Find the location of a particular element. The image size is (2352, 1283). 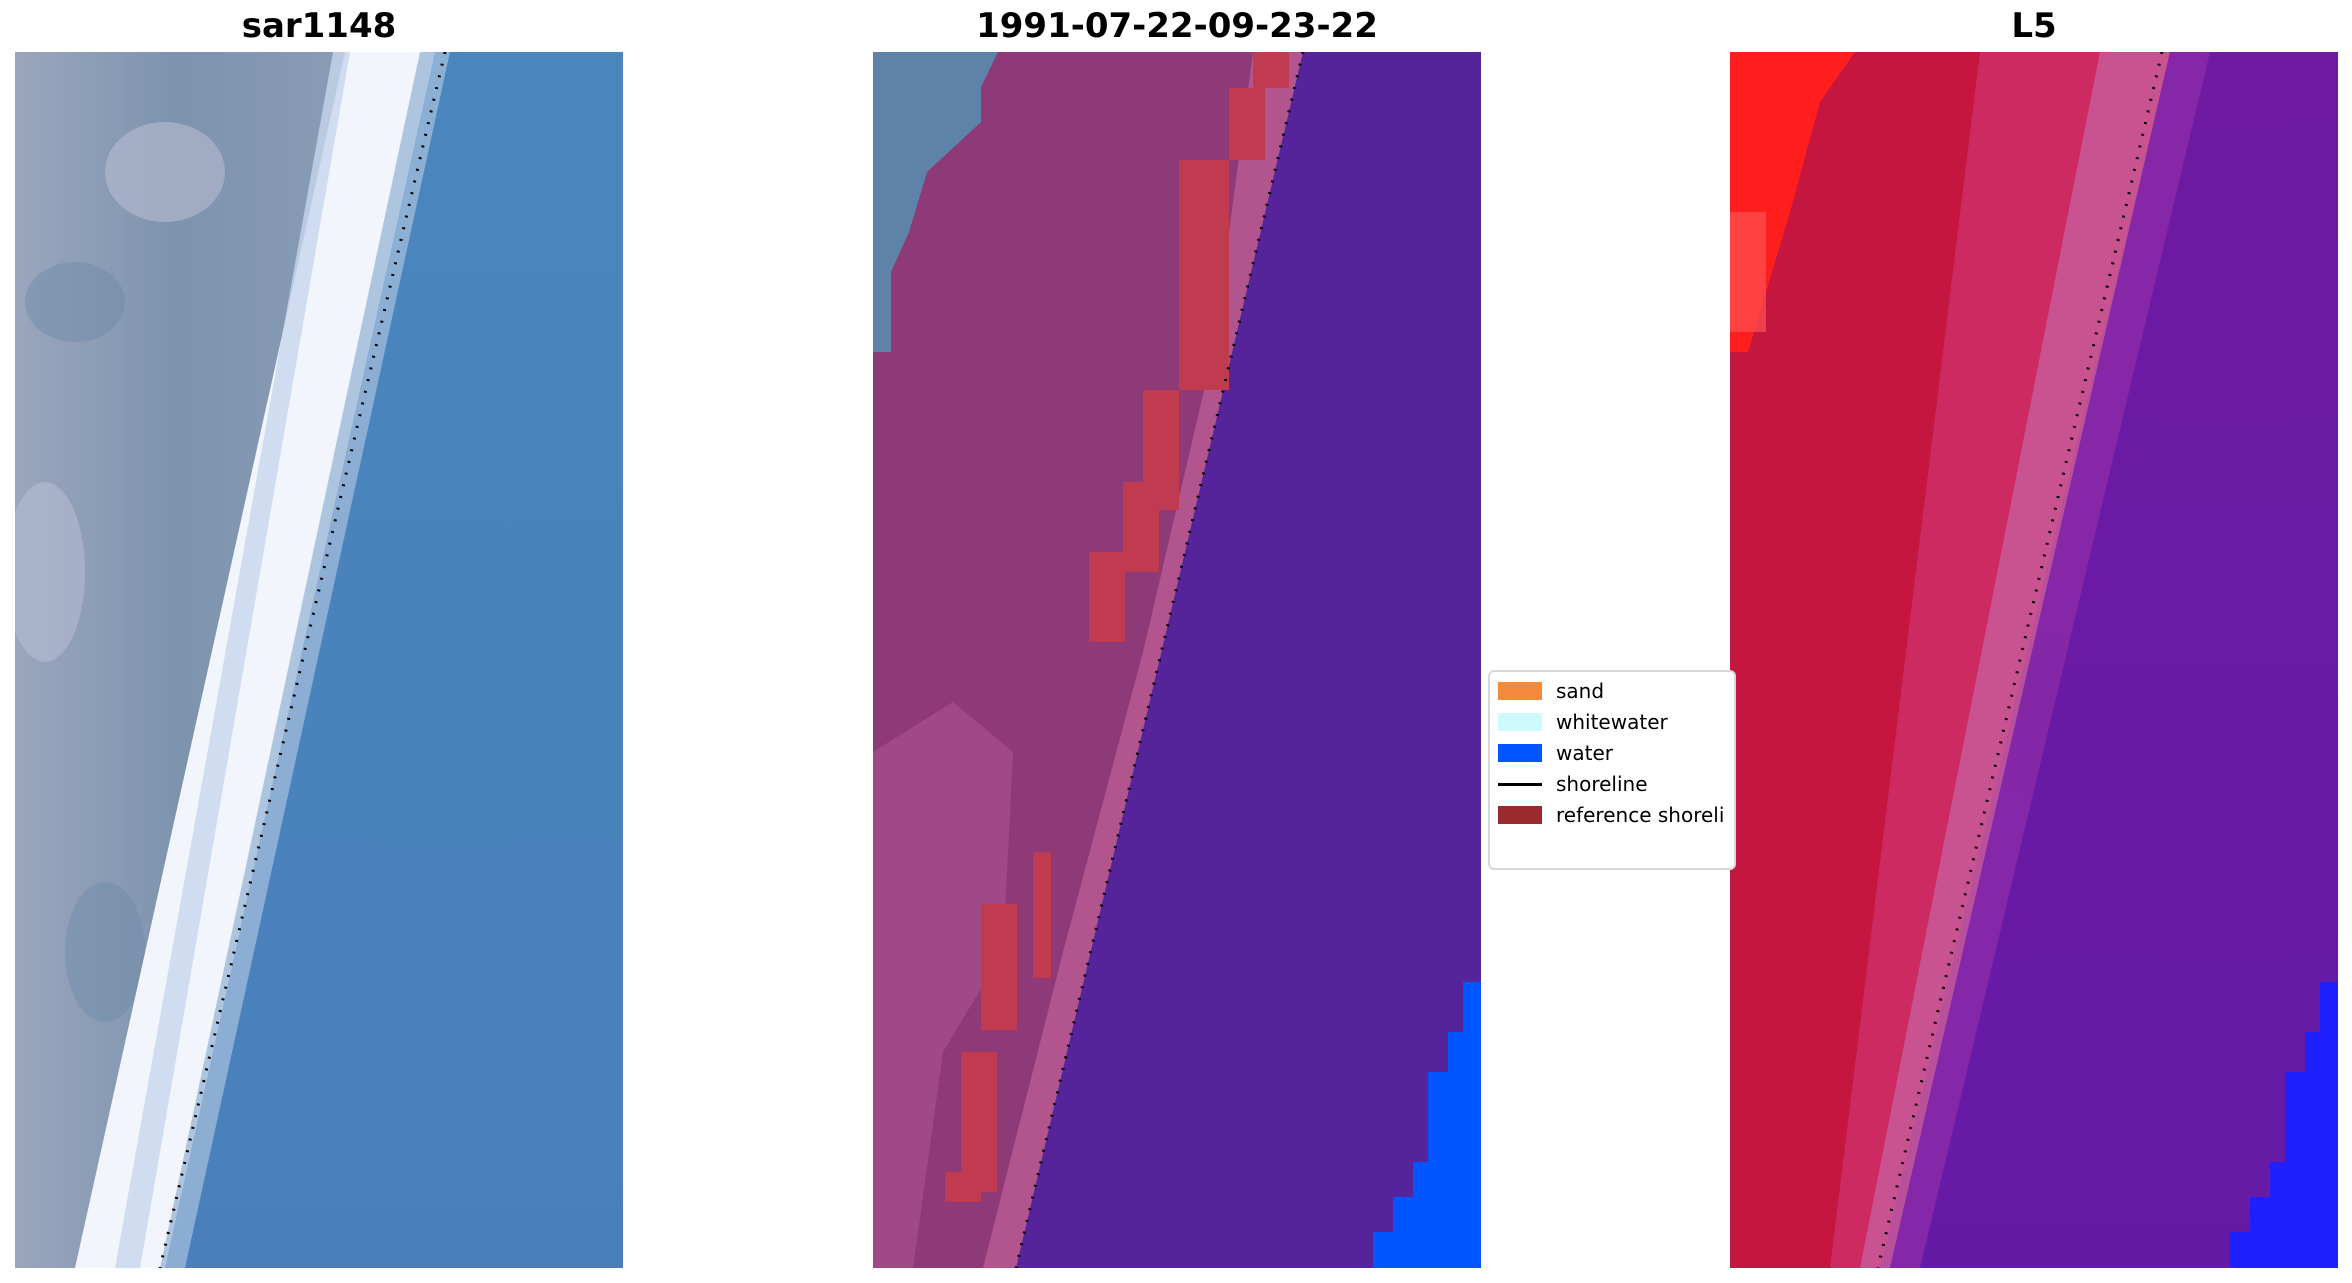

legend-item-shoreline: shoreline is located at coordinates (1573, 784).